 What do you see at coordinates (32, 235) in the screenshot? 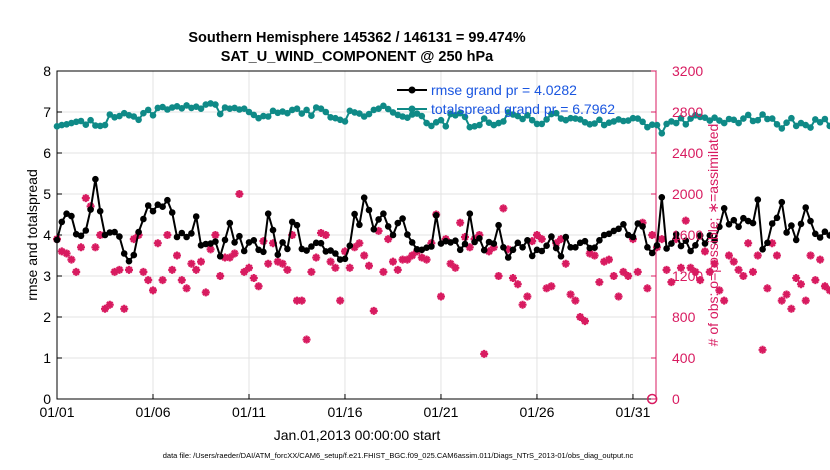
I see `y-axis-label: rmse and totalspread` at bounding box center [32, 235].